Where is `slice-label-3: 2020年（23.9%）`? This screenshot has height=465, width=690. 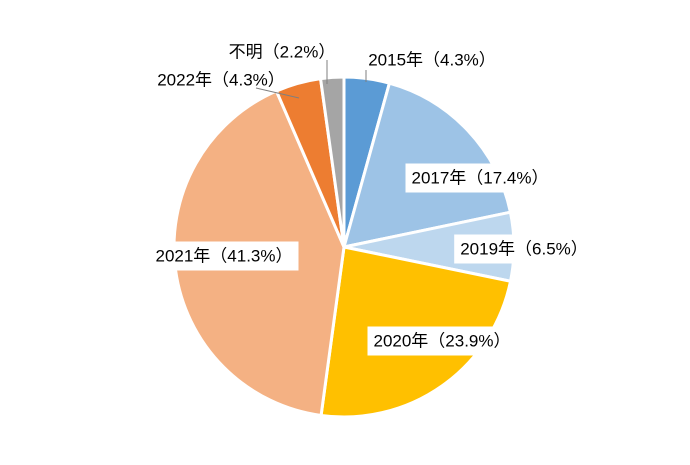 slice-label-3: 2020年（23.9%） is located at coordinates (441, 341).